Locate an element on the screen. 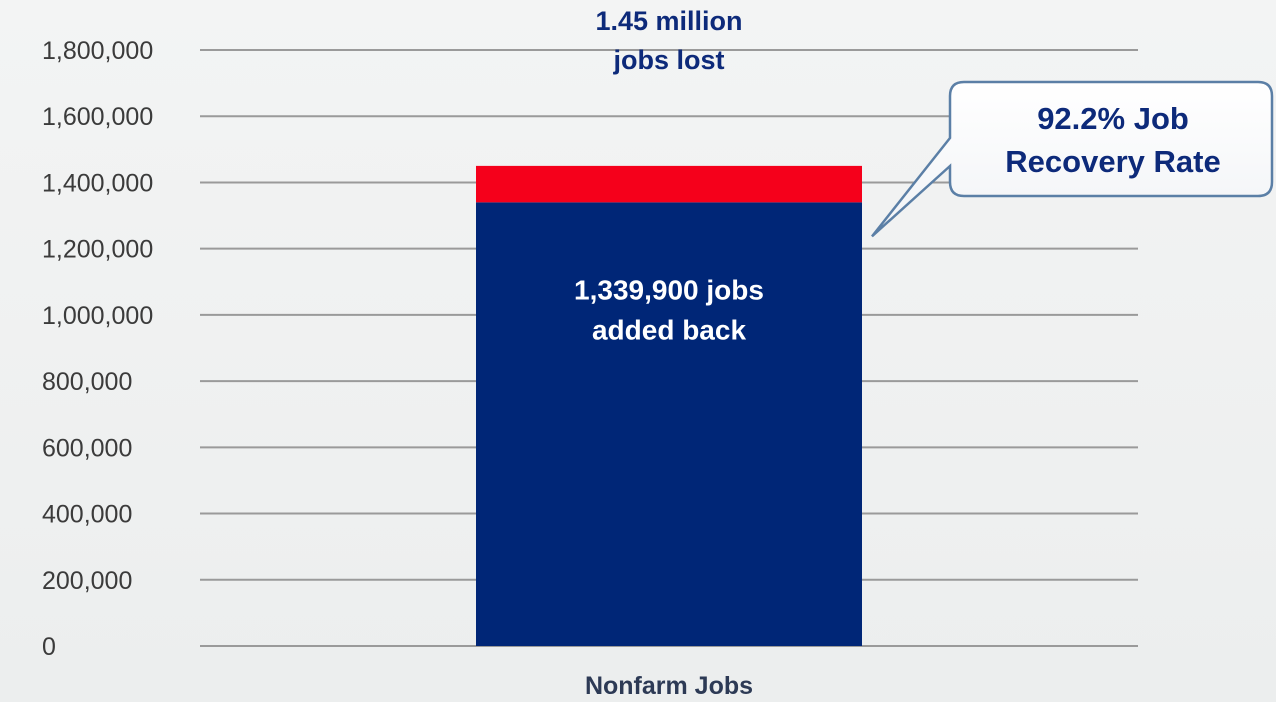 This screenshot has width=1276, height=702. category-label: Nonfarm Jobs is located at coordinates (669, 686).